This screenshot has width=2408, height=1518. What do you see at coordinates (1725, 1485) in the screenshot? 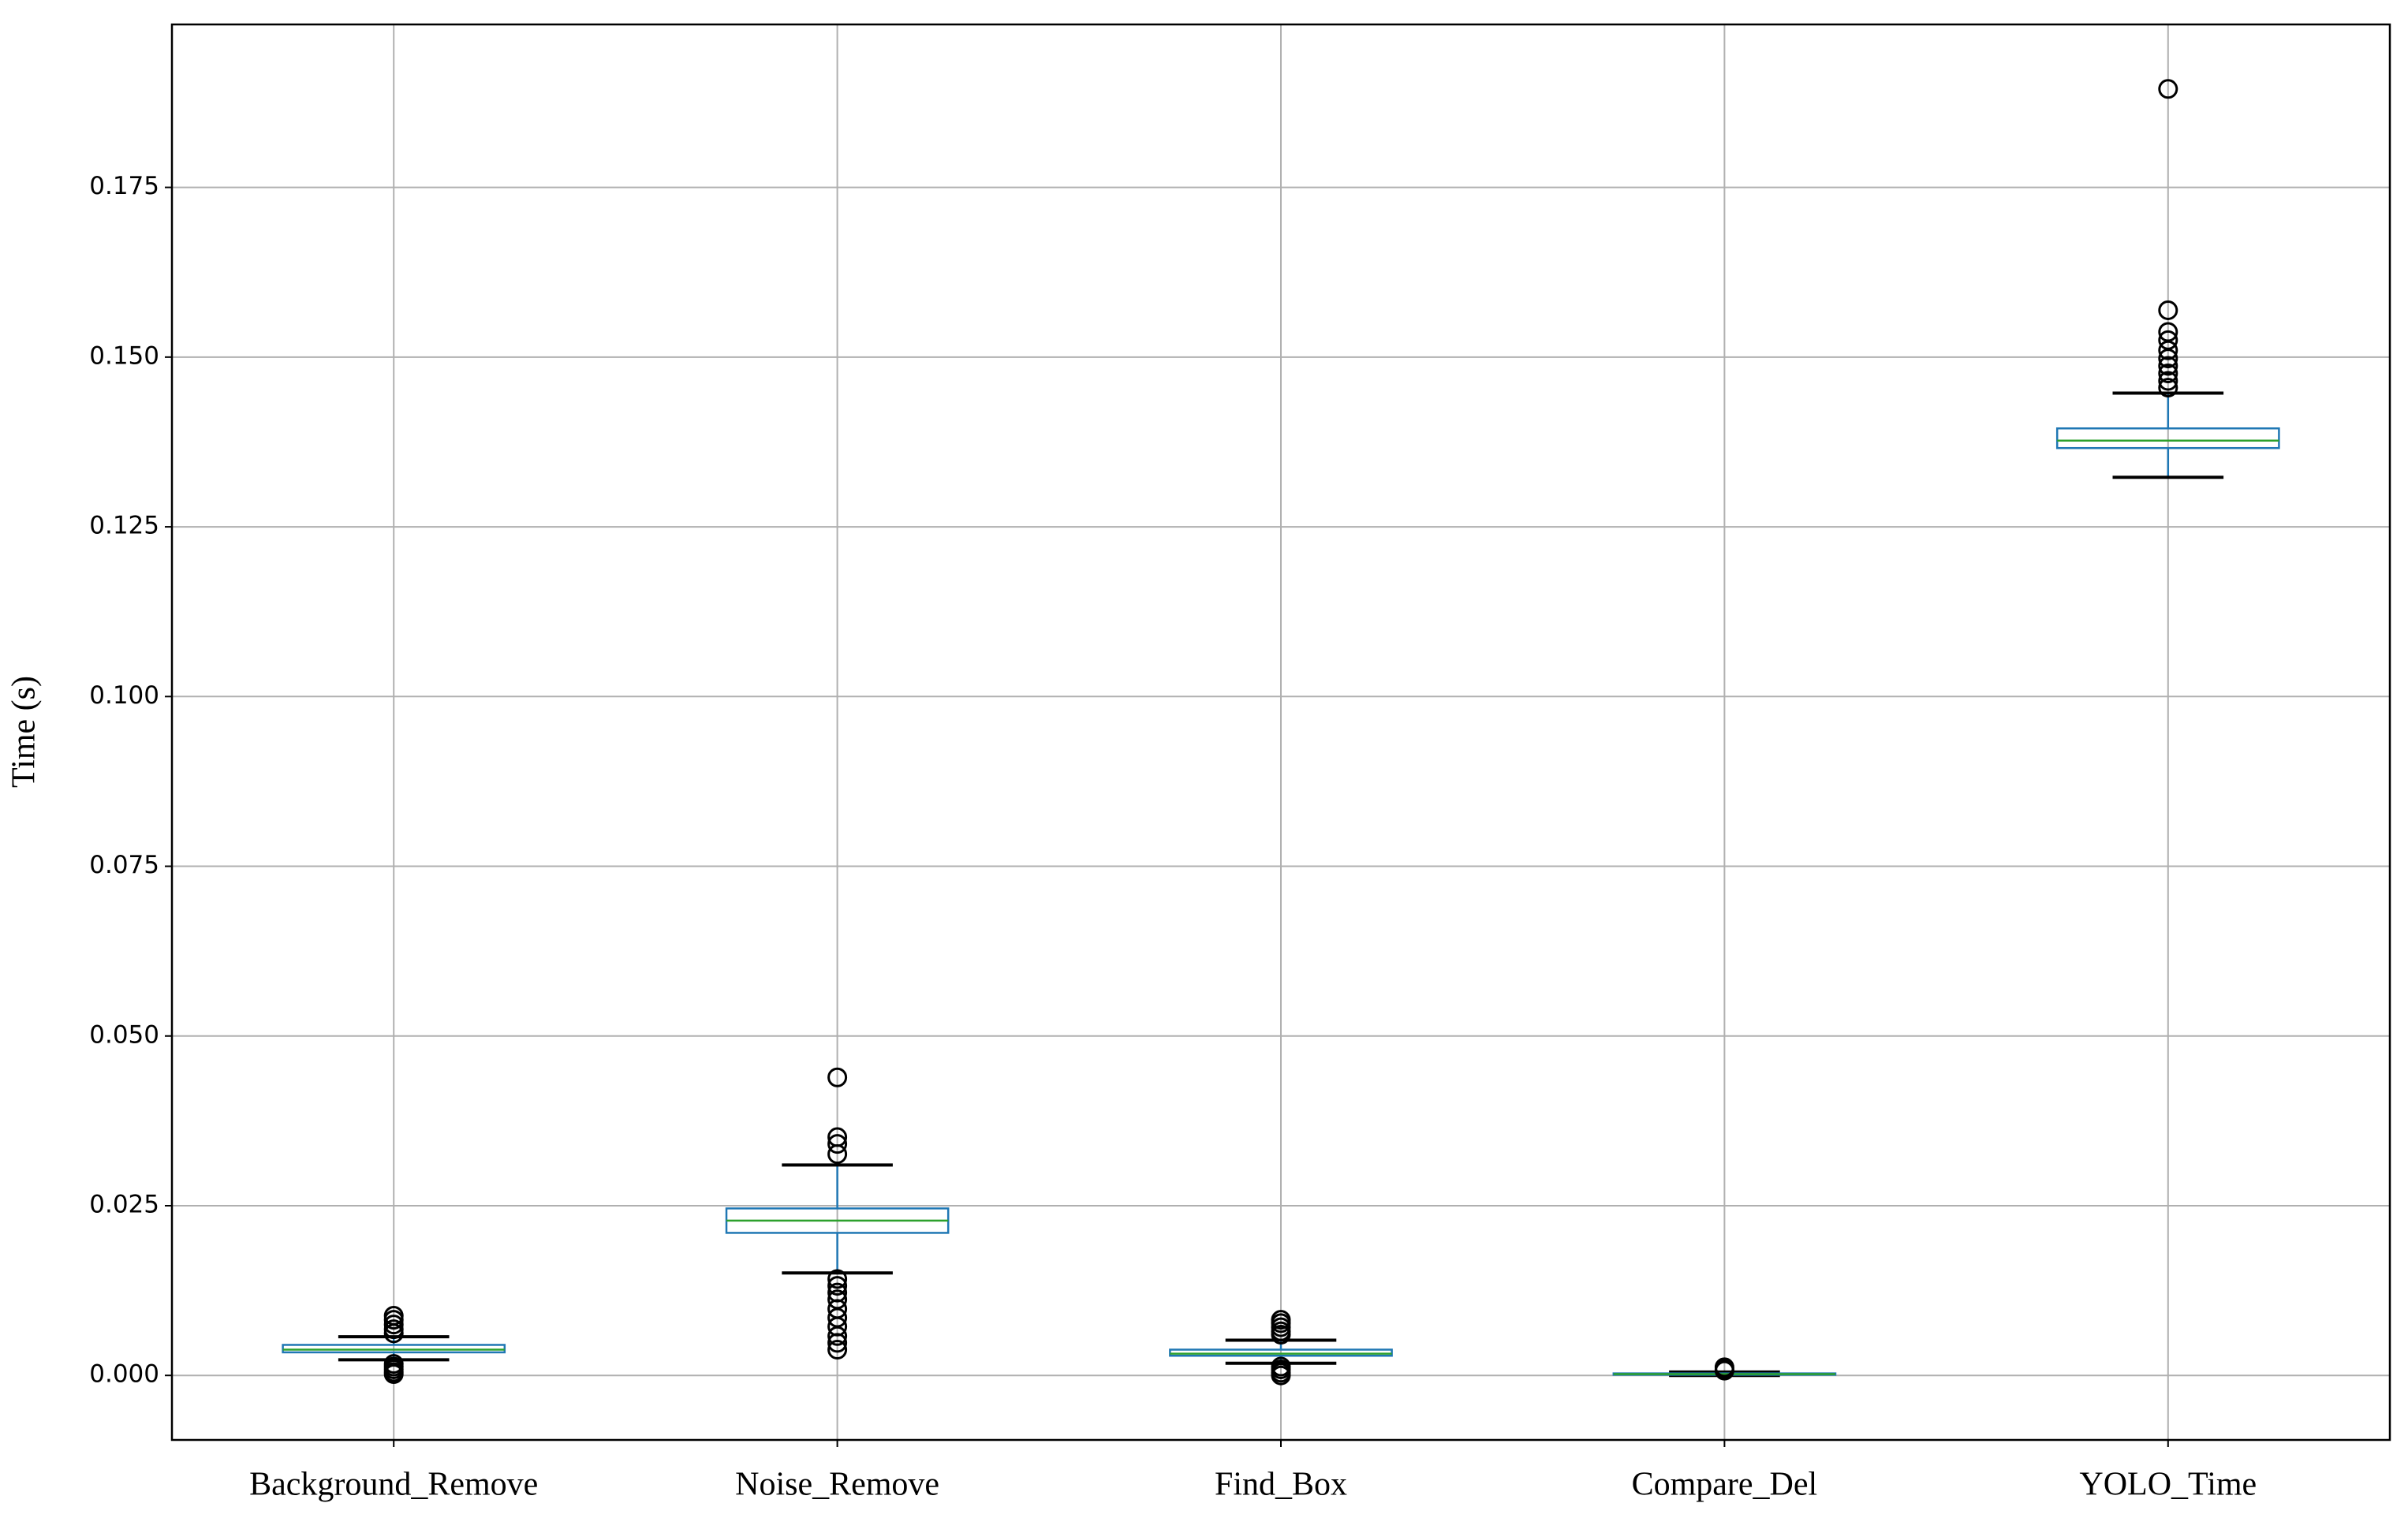
I see `x-tick-label: Compare_Del` at bounding box center [1725, 1485].